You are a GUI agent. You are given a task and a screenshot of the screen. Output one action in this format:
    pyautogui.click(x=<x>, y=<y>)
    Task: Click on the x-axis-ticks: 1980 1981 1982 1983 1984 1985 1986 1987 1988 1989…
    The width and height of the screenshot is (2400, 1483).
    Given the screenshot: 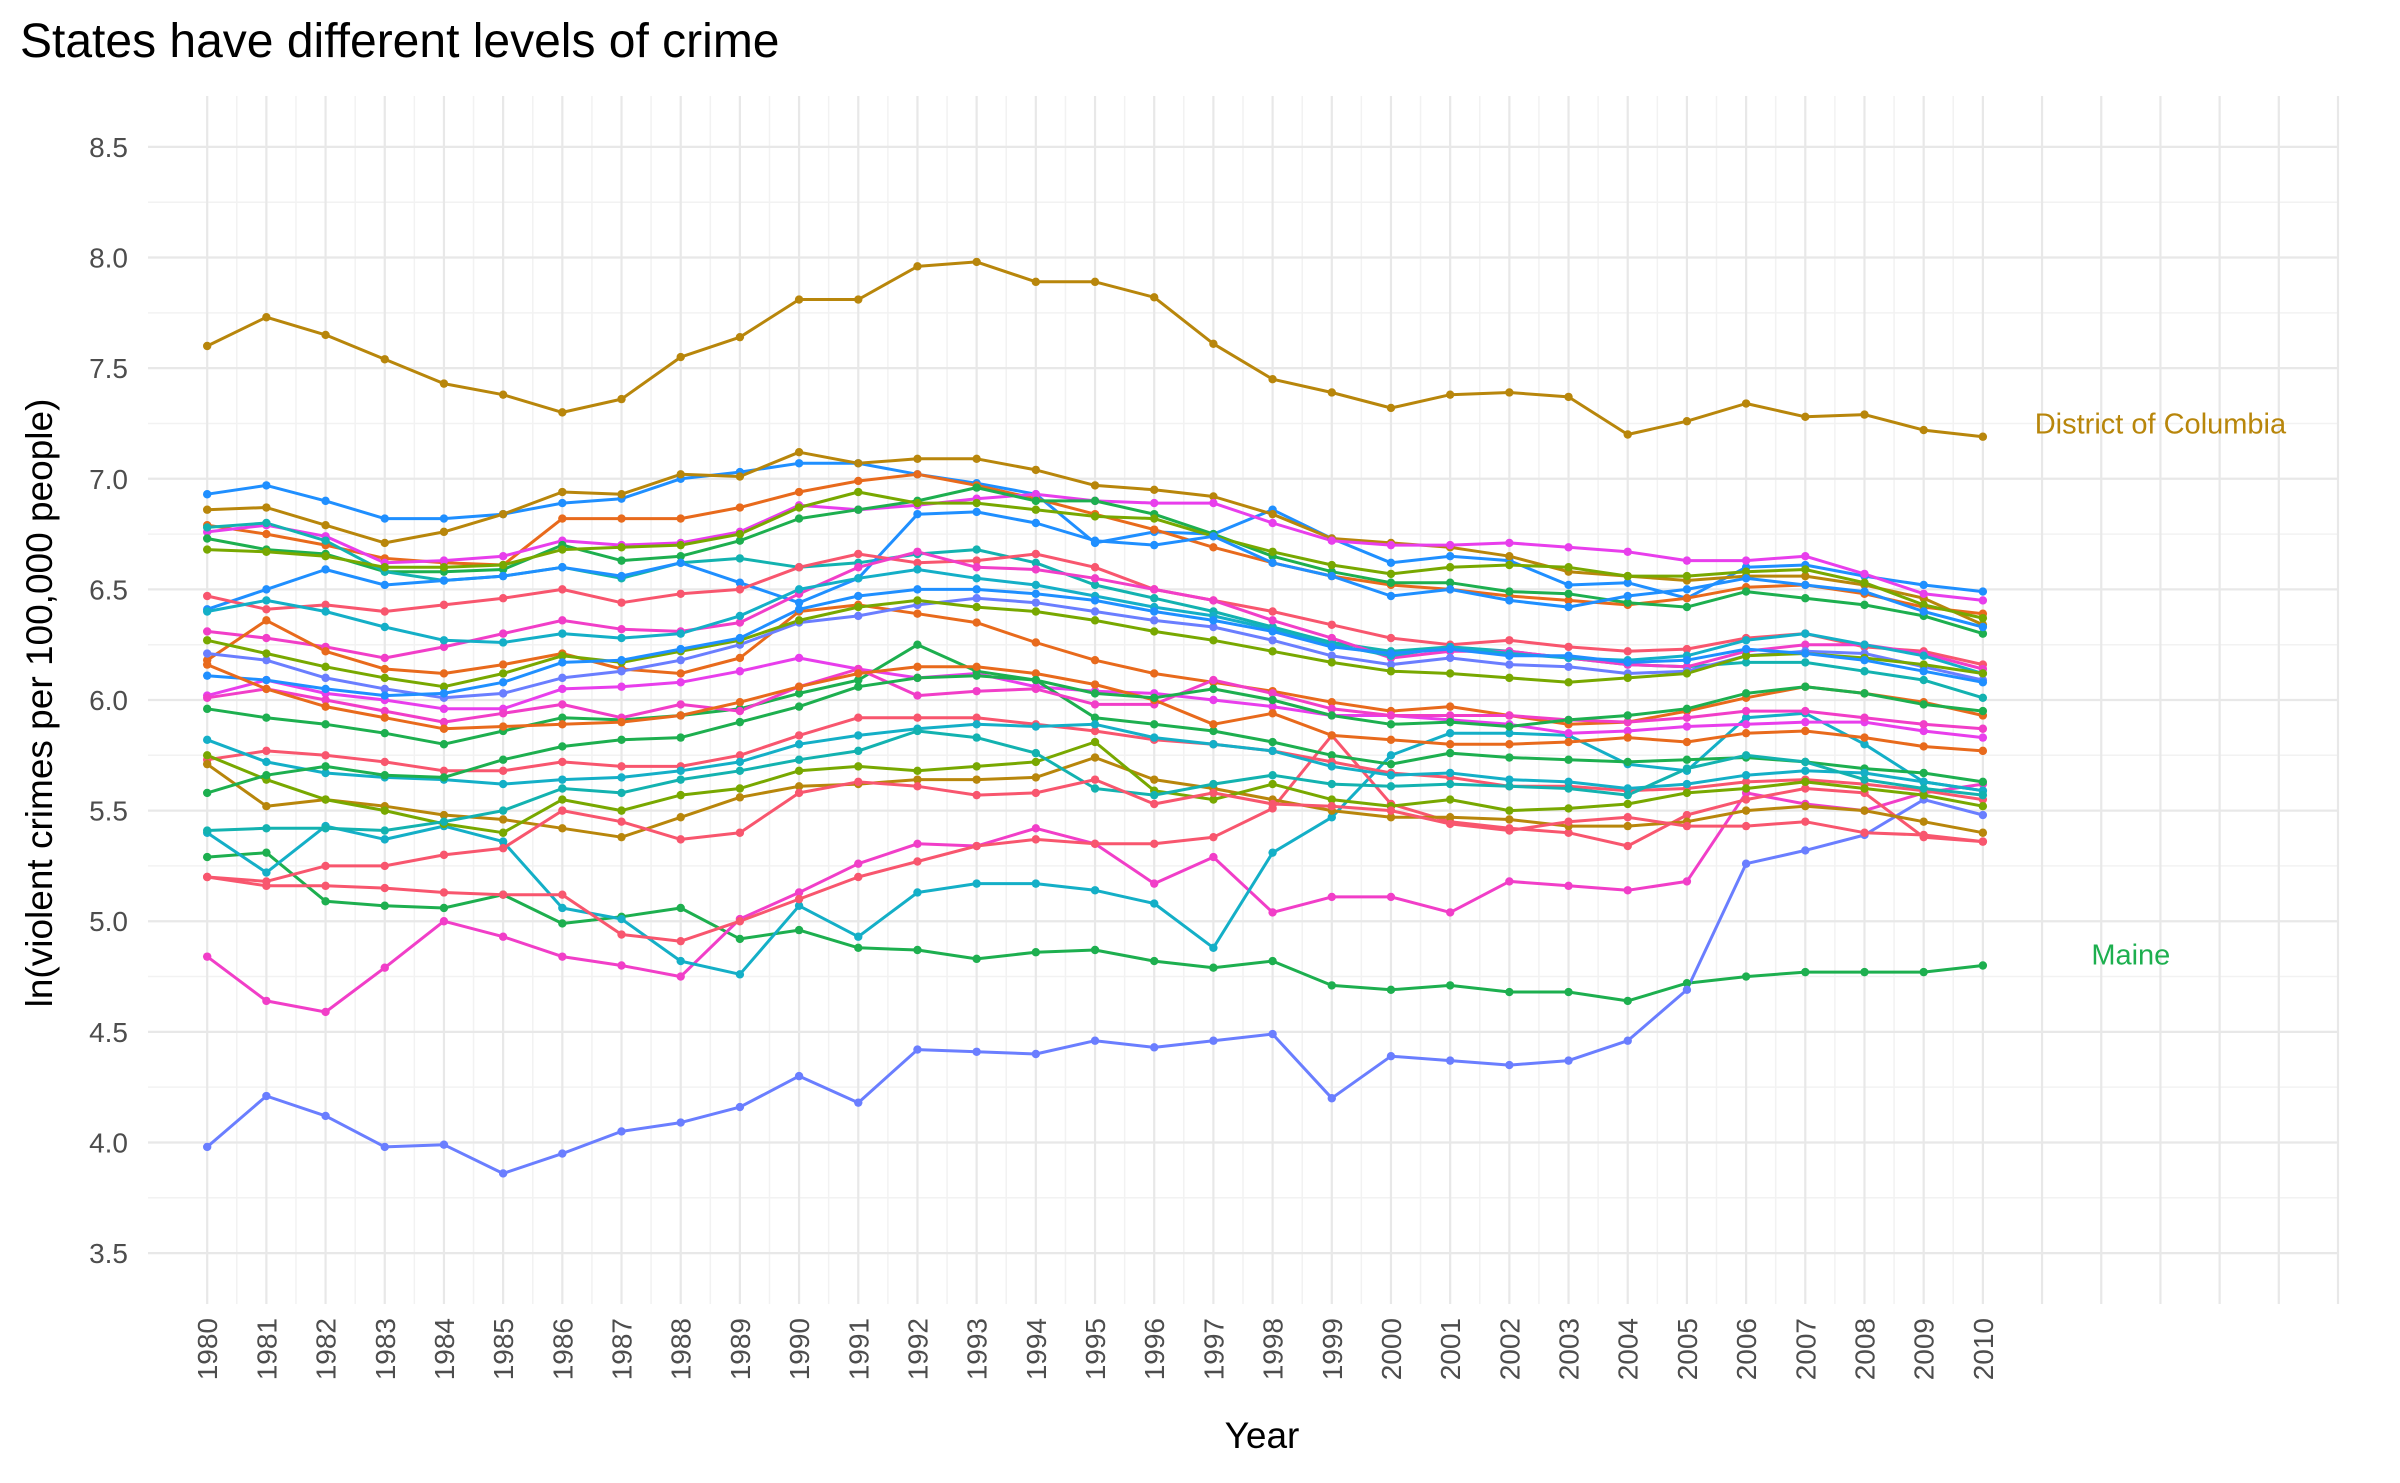 What is the action you would take?
    pyautogui.click(x=1095, y=1349)
    